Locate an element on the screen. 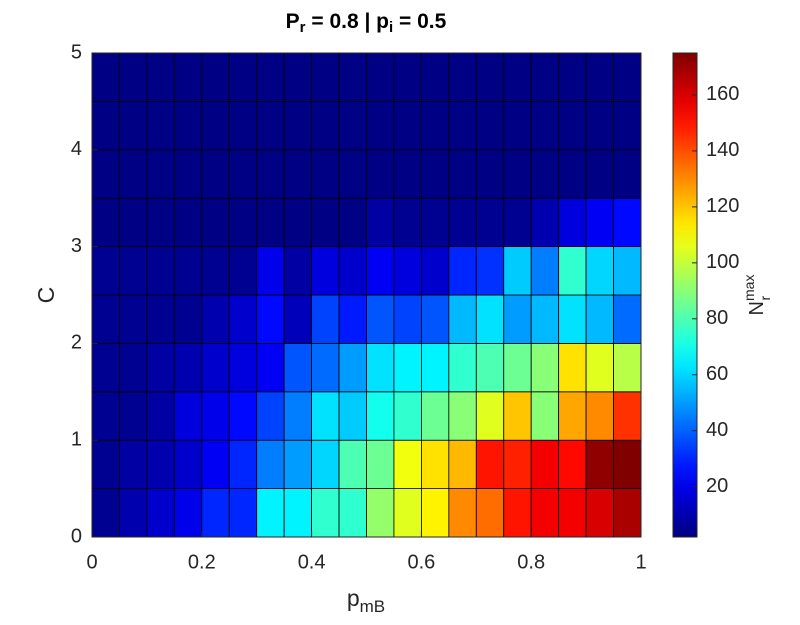 The width and height of the screenshot is (800, 625). colorbar-tick-label: 60 is located at coordinates (717, 374).